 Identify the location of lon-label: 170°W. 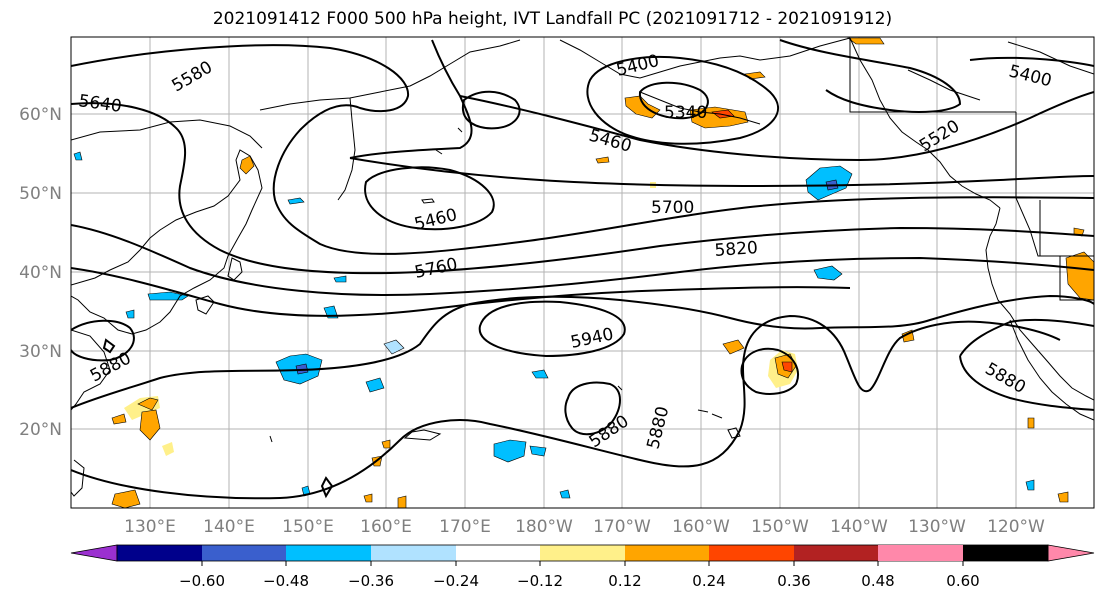
(622, 527).